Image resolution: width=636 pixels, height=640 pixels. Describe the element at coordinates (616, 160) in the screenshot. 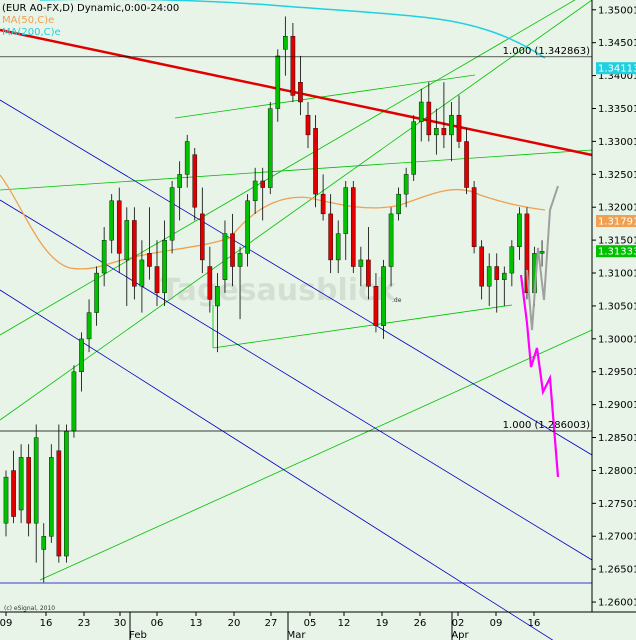

I see `price-tags: 1.341136 1.317914 1.313330` at that location.